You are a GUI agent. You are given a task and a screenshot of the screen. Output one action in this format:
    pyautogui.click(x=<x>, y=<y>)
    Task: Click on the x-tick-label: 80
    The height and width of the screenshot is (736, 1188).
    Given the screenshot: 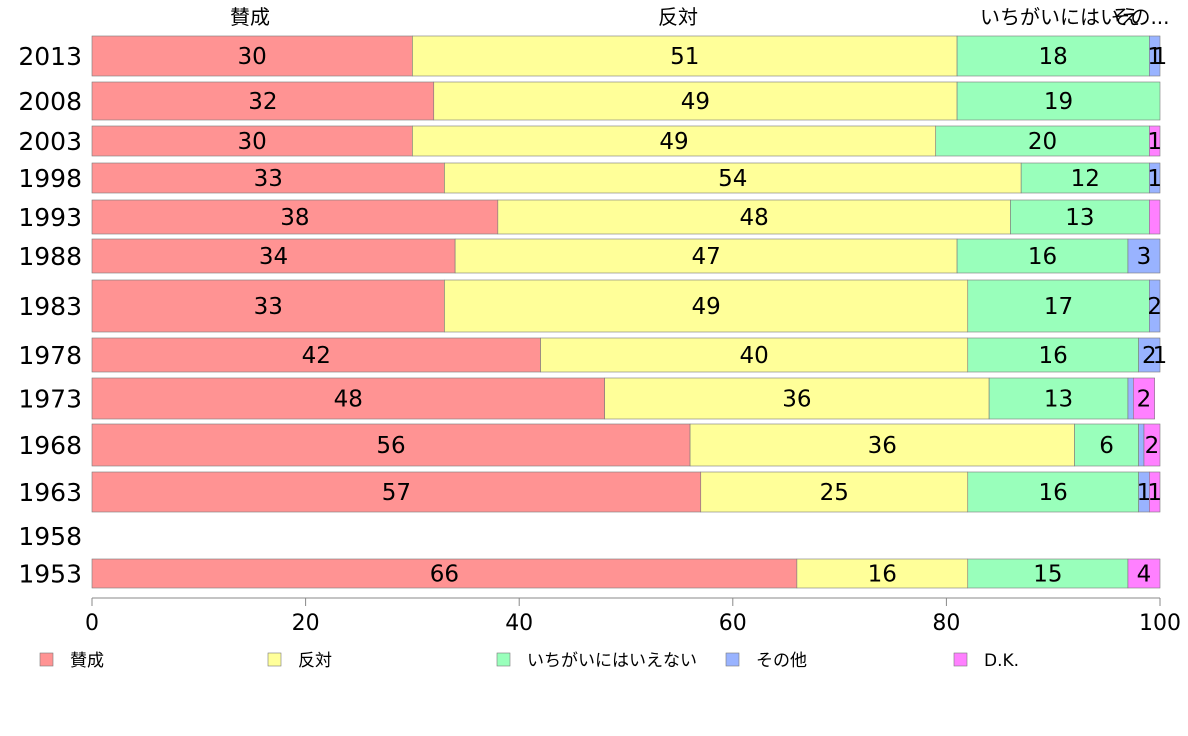 What is the action you would take?
    pyautogui.click(x=946, y=623)
    